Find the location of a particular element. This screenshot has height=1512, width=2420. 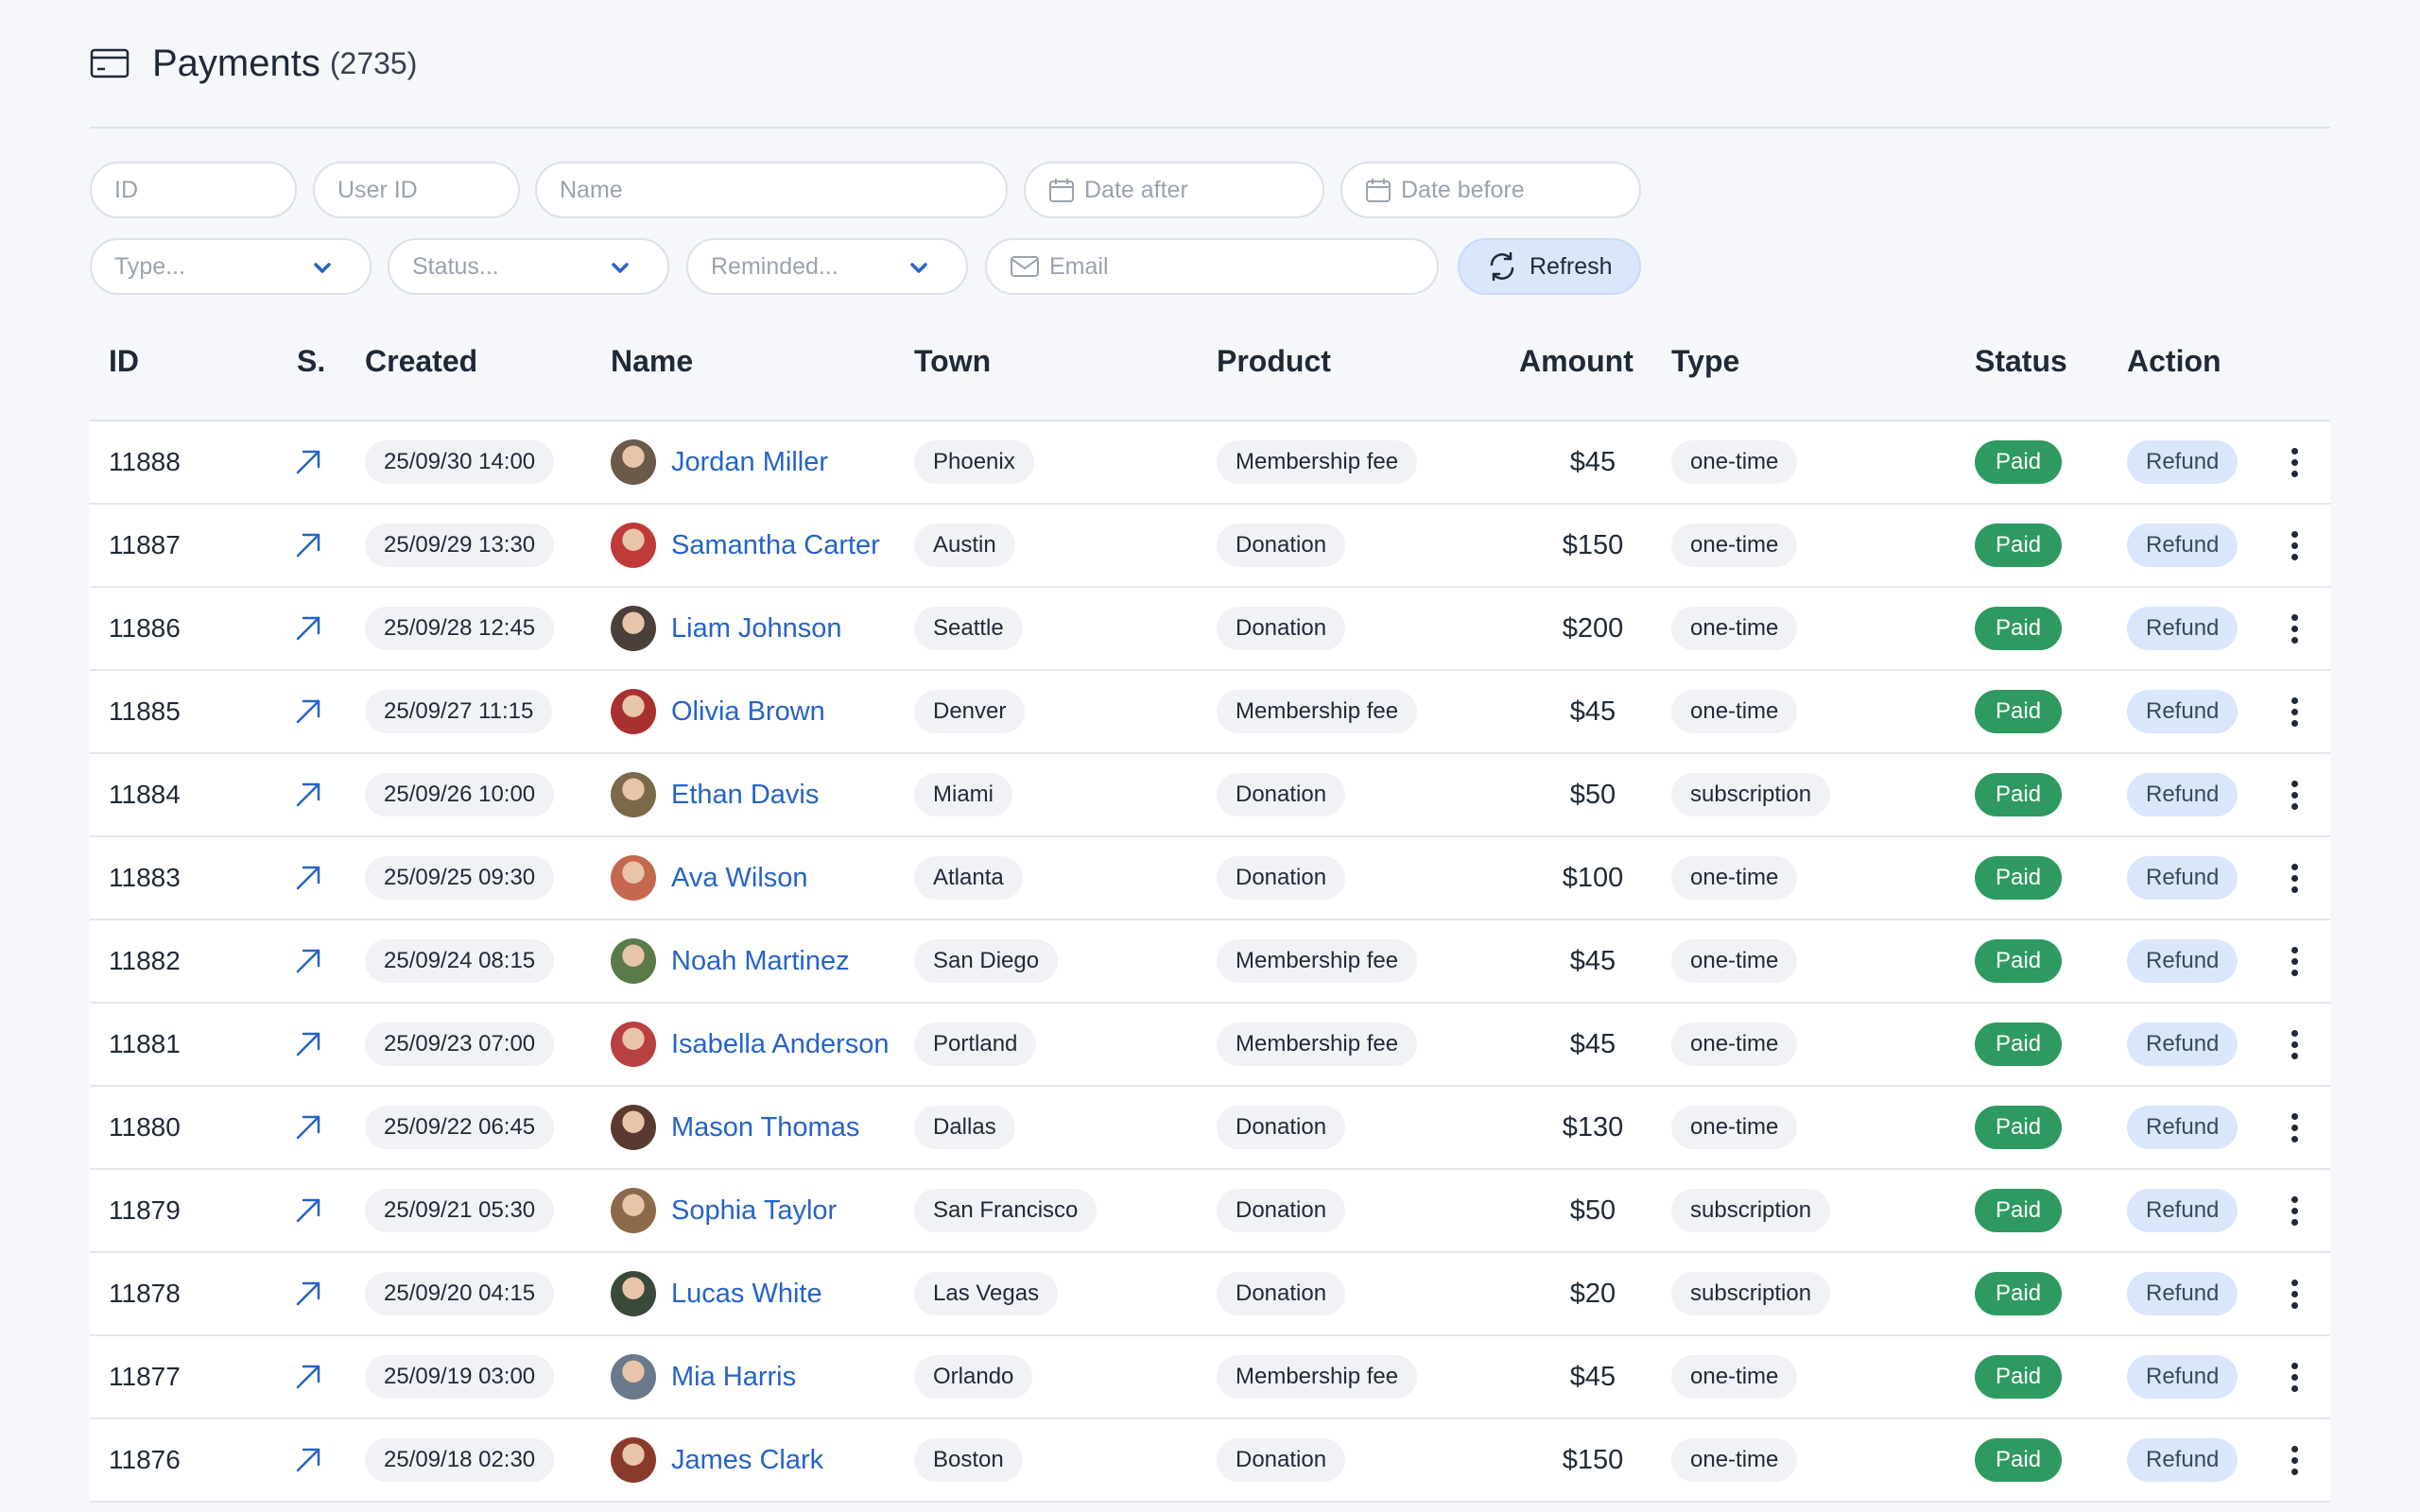

column-header-product: Product is located at coordinates (1274, 361).